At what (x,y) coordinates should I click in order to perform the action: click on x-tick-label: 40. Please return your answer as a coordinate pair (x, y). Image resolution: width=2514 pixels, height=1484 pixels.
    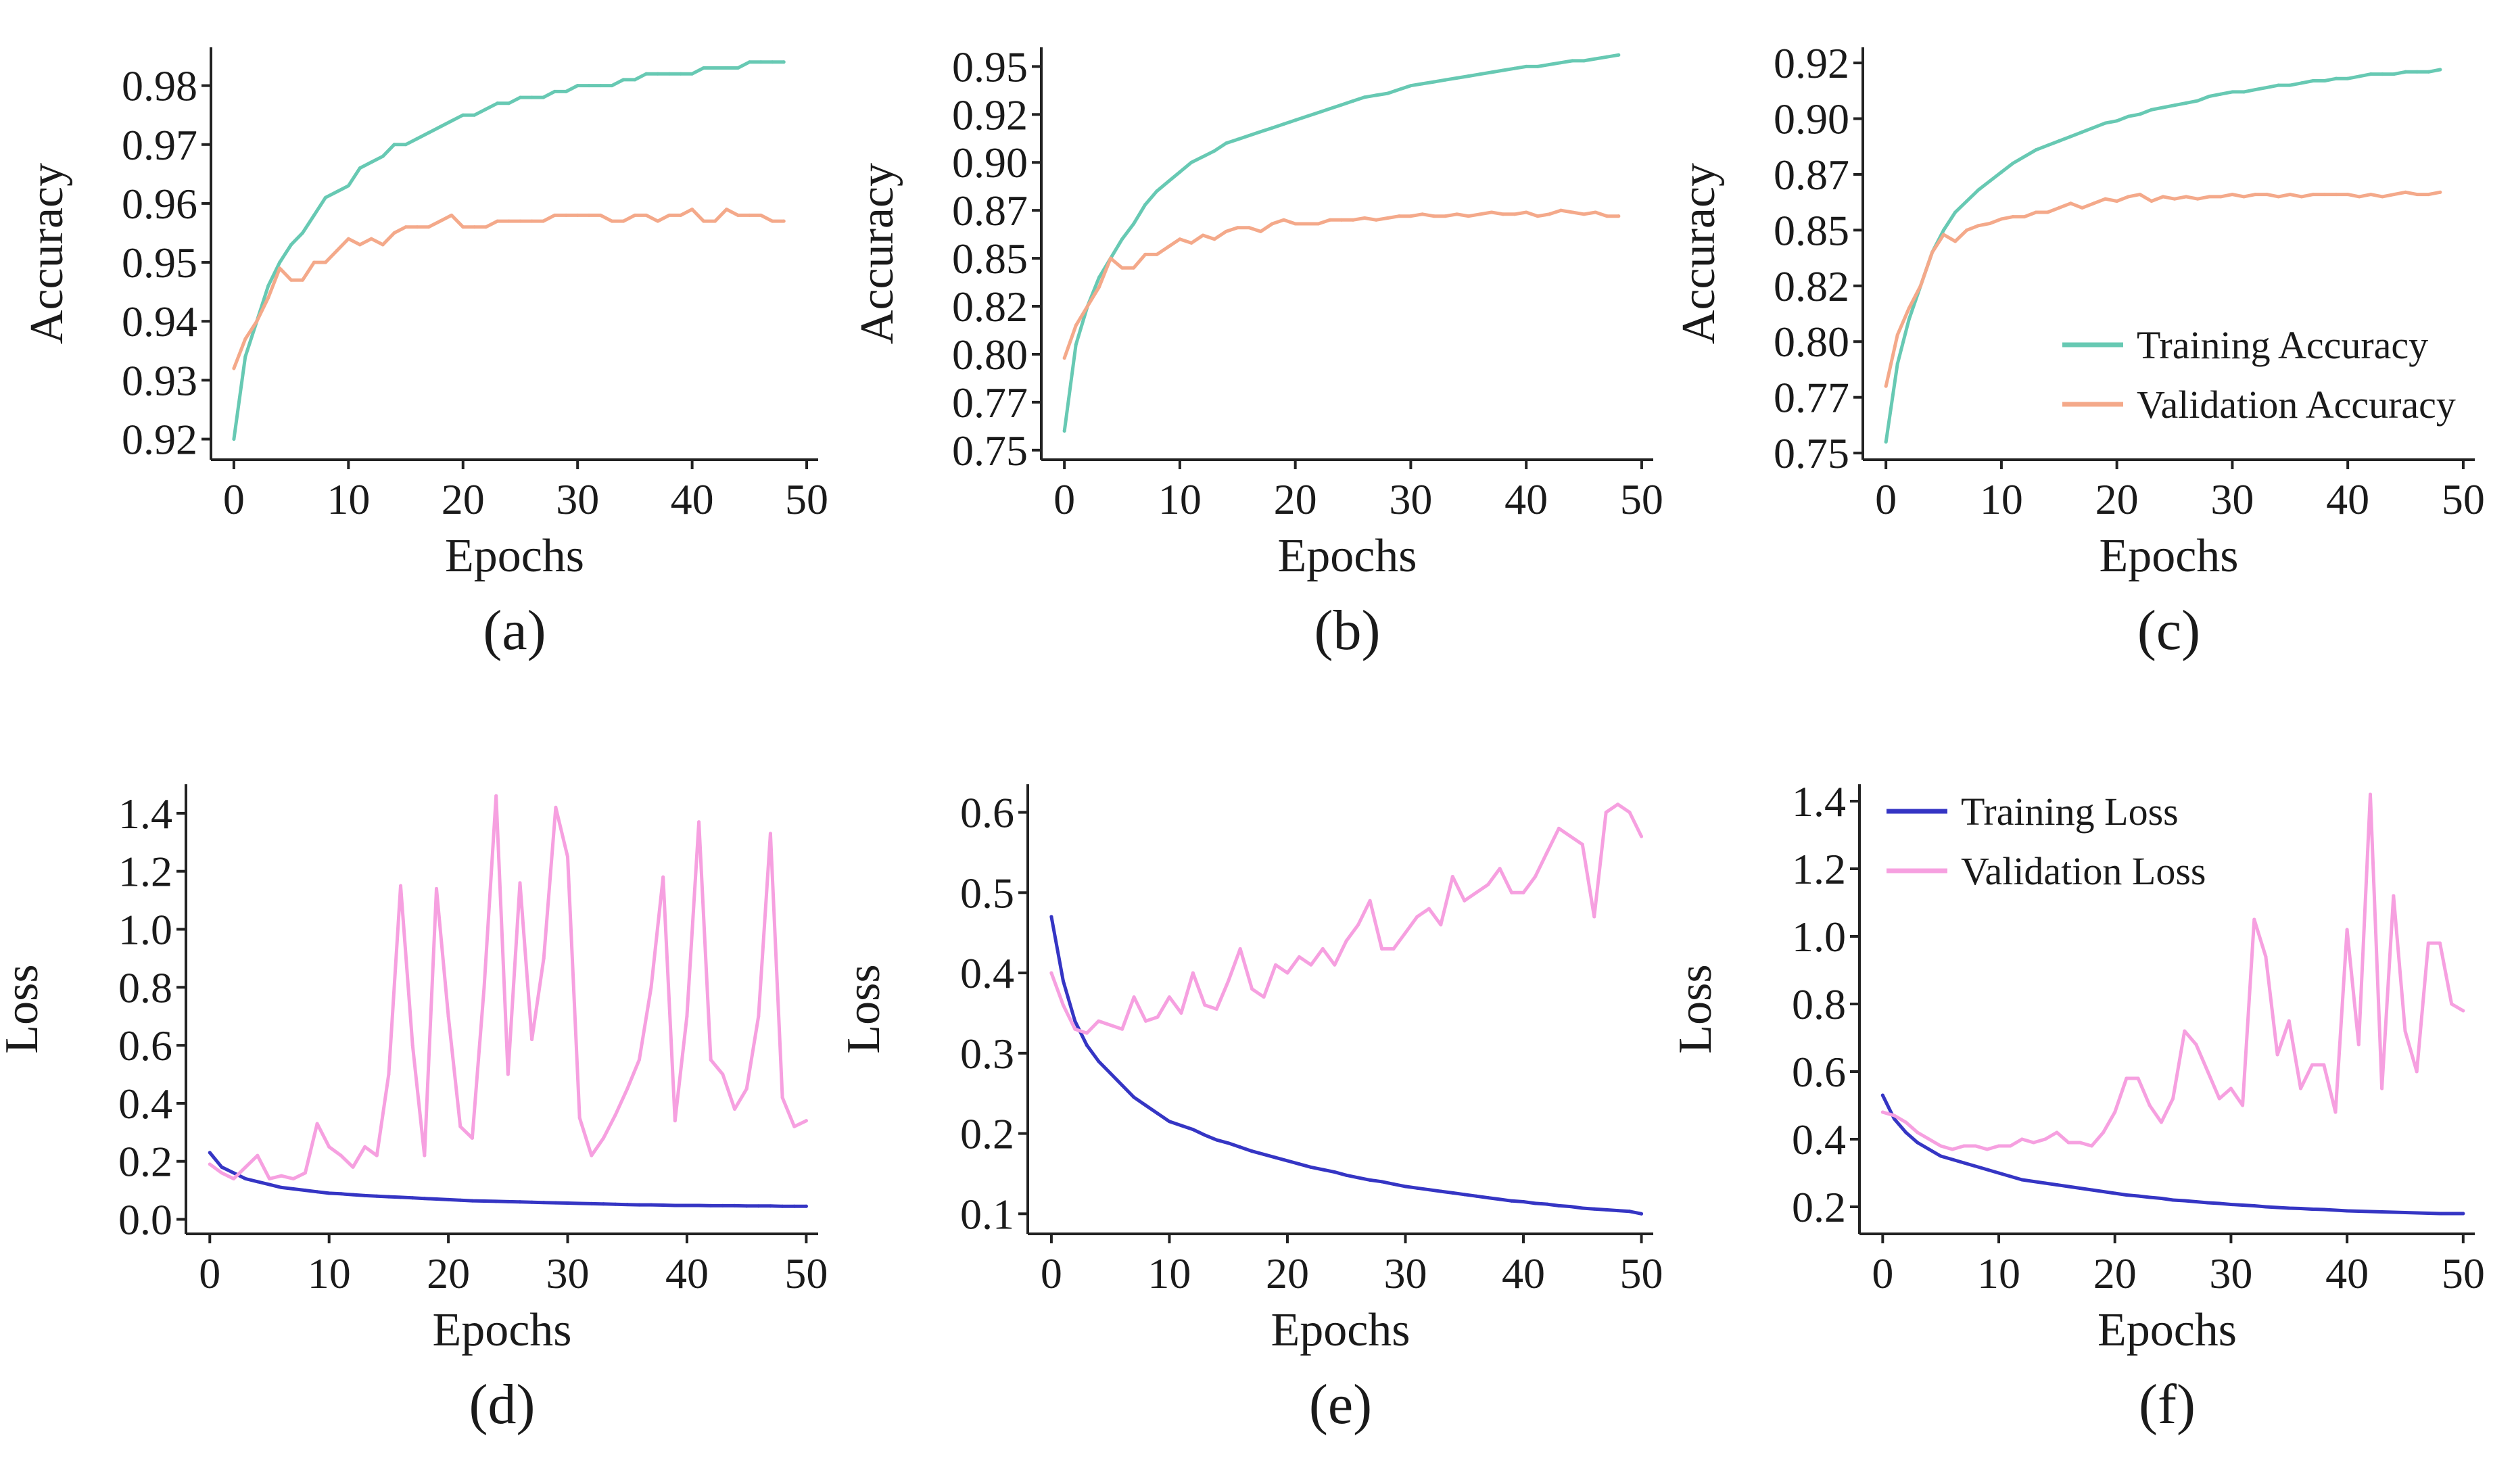
    Looking at the image, I should click on (2347, 499).